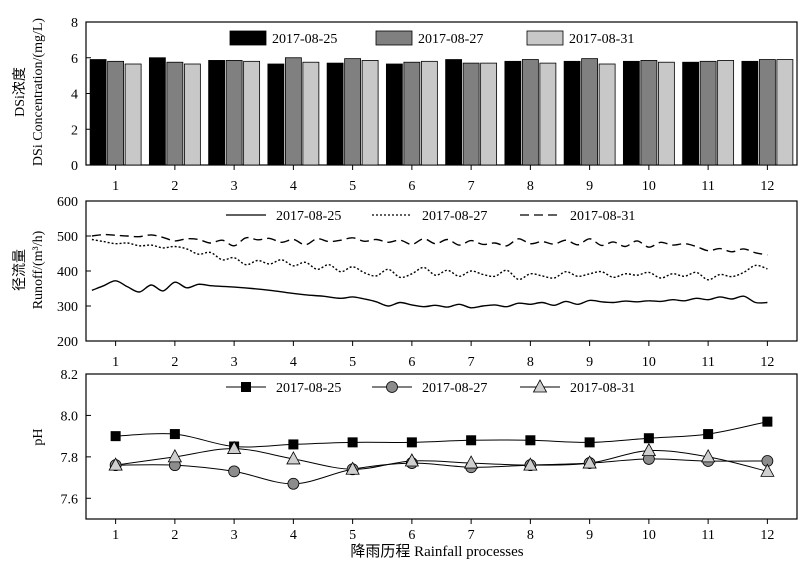 Image resolution: width=800 pixels, height=566 pixels. What do you see at coordinates (293, 186) in the screenshot?
I see `dsi-xtick-label: 4` at bounding box center [293, 186].